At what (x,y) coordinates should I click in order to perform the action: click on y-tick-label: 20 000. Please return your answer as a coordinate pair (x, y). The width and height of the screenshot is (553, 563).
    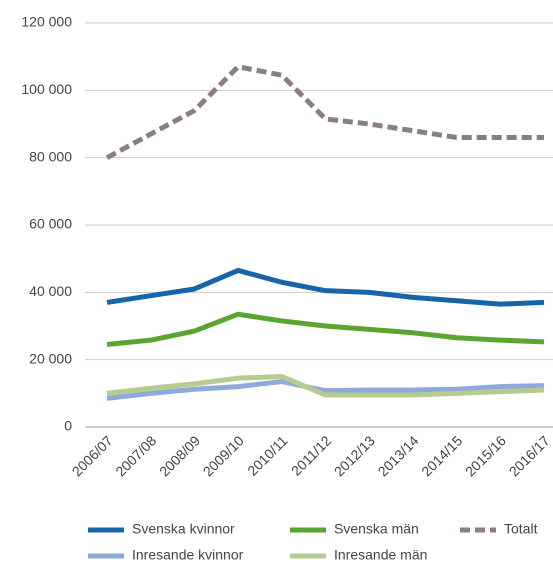
    Looking at the image, I should click on (50, 358).